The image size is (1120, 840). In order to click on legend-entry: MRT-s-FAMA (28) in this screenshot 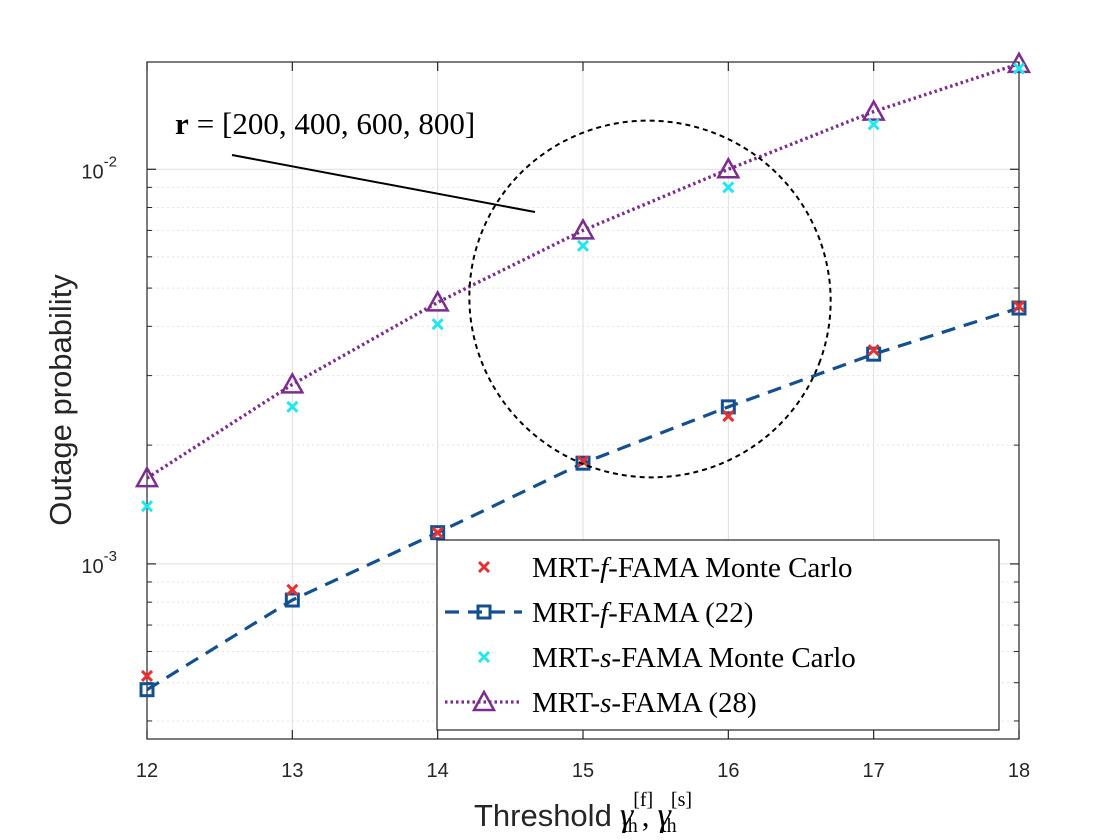, I will do `click(601, 703)`.